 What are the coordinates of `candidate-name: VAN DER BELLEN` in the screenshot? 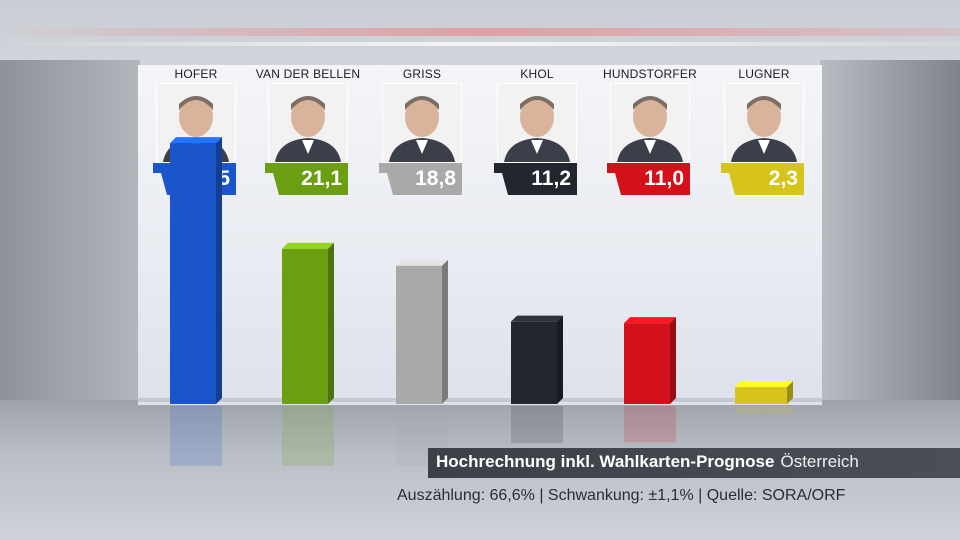 It's located at (308, 74).